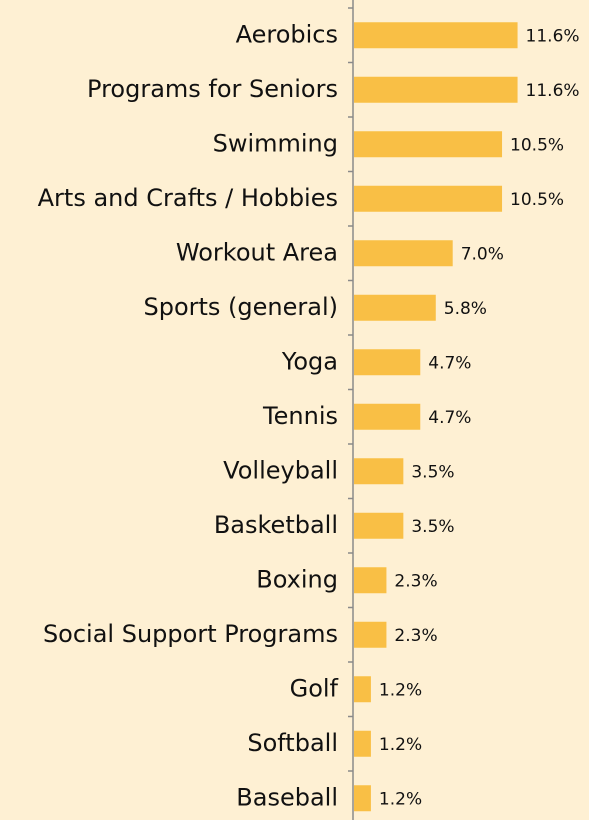 The height and width of the screenshot is (820, 589). I want to click on category-label: Golf, so click(314, 688).